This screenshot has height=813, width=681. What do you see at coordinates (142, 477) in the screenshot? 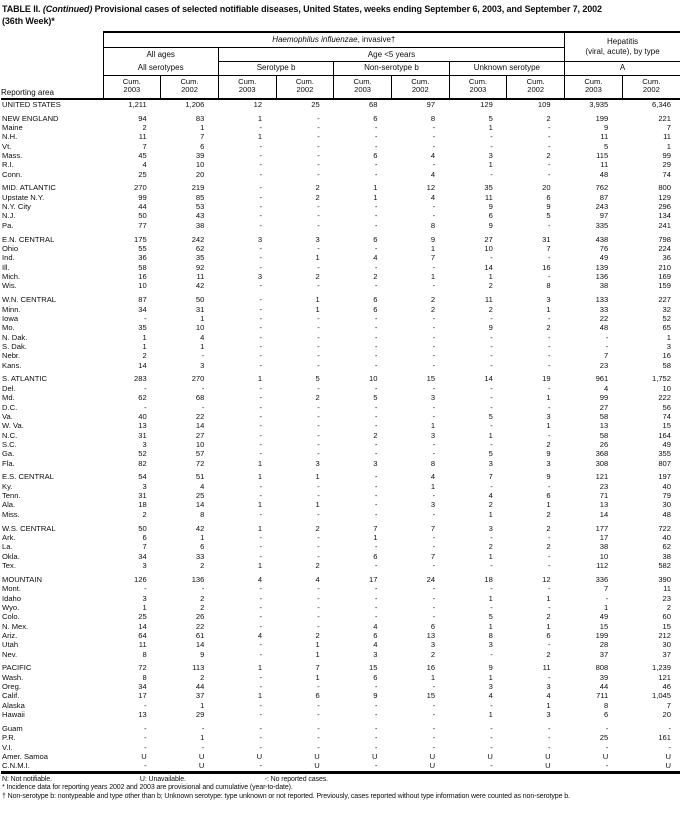
I see `value-cell: 54` at bounding box center [142, 477].